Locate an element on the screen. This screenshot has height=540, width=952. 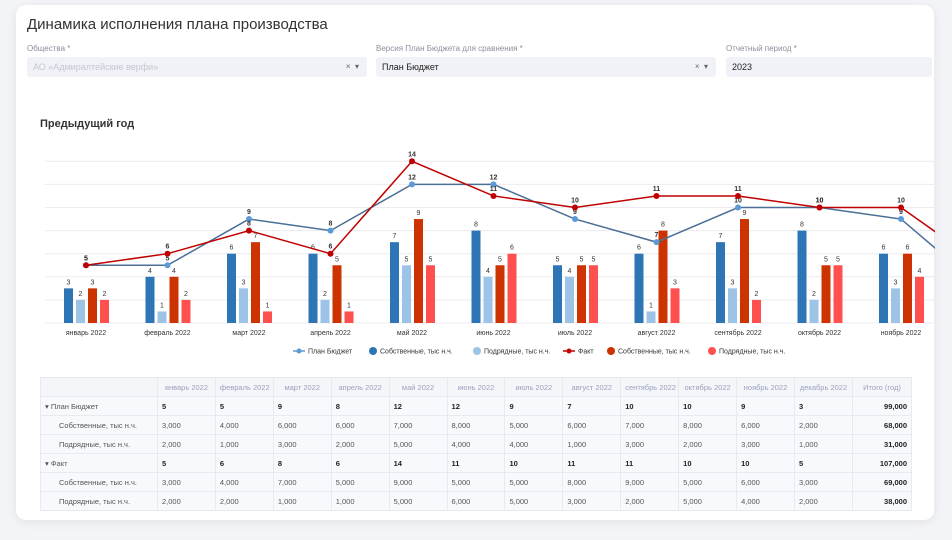
column-header: август 2022 is located at coordinates (592, 387).